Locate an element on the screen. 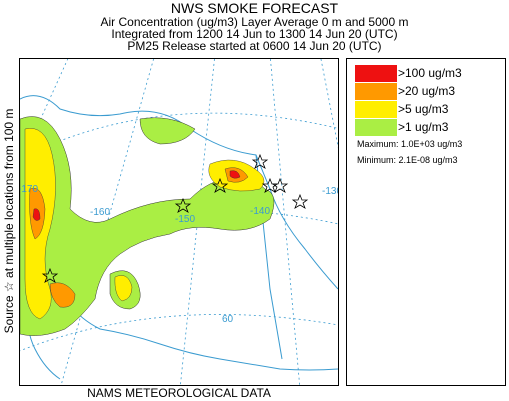 The width and height of the screenshot is (509, 401). legend-item-20: >20 ug/m3 is located at coordinates (430, 91).